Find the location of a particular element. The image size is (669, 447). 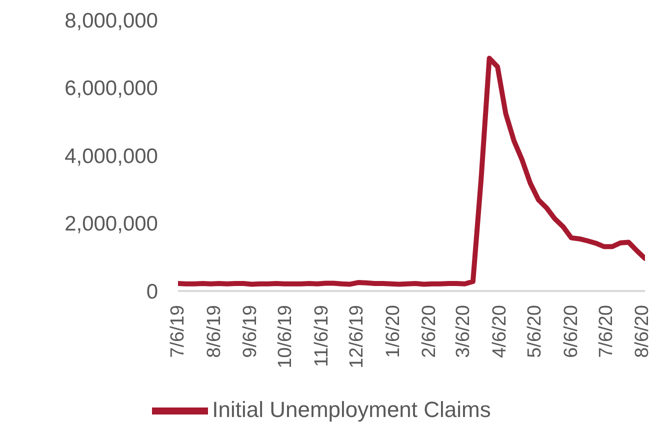

y-tick-label: 2,000,000 is located at coordinates (111, 224).